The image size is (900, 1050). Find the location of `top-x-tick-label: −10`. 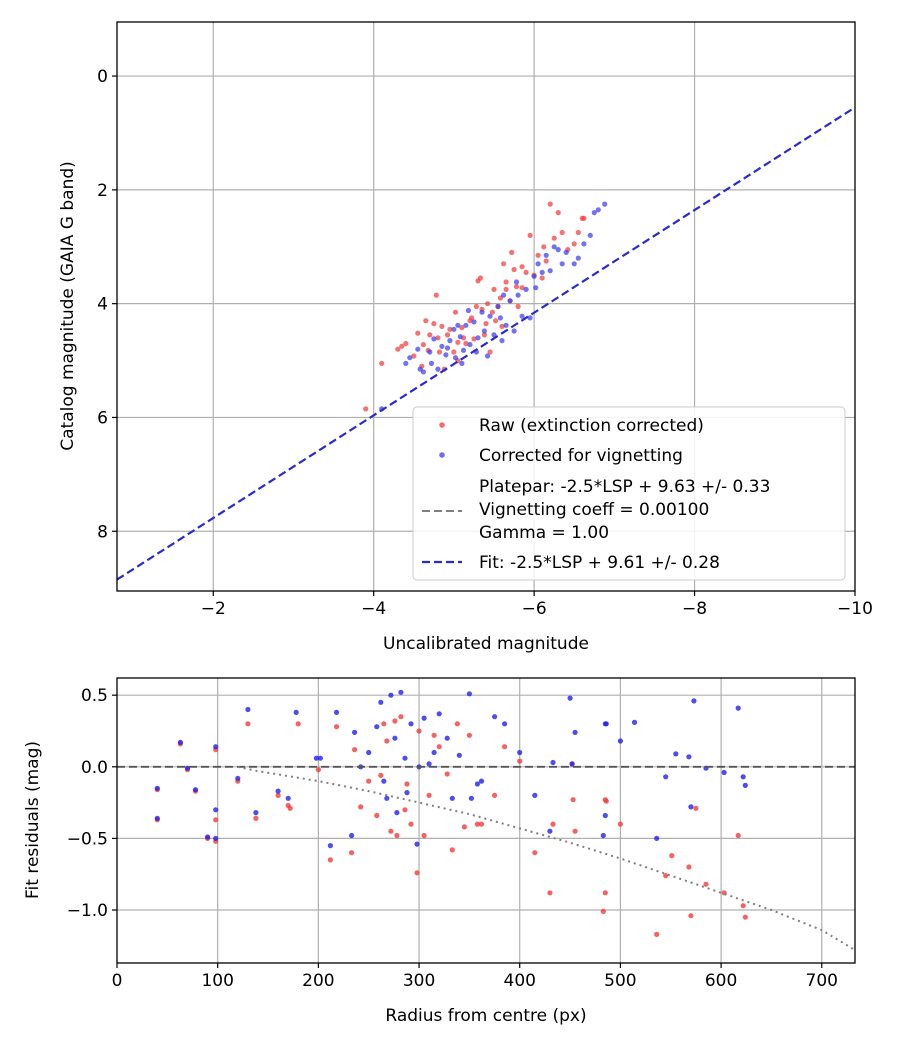

top-x-tick-label: −10 is located at coordinates (855, 609).